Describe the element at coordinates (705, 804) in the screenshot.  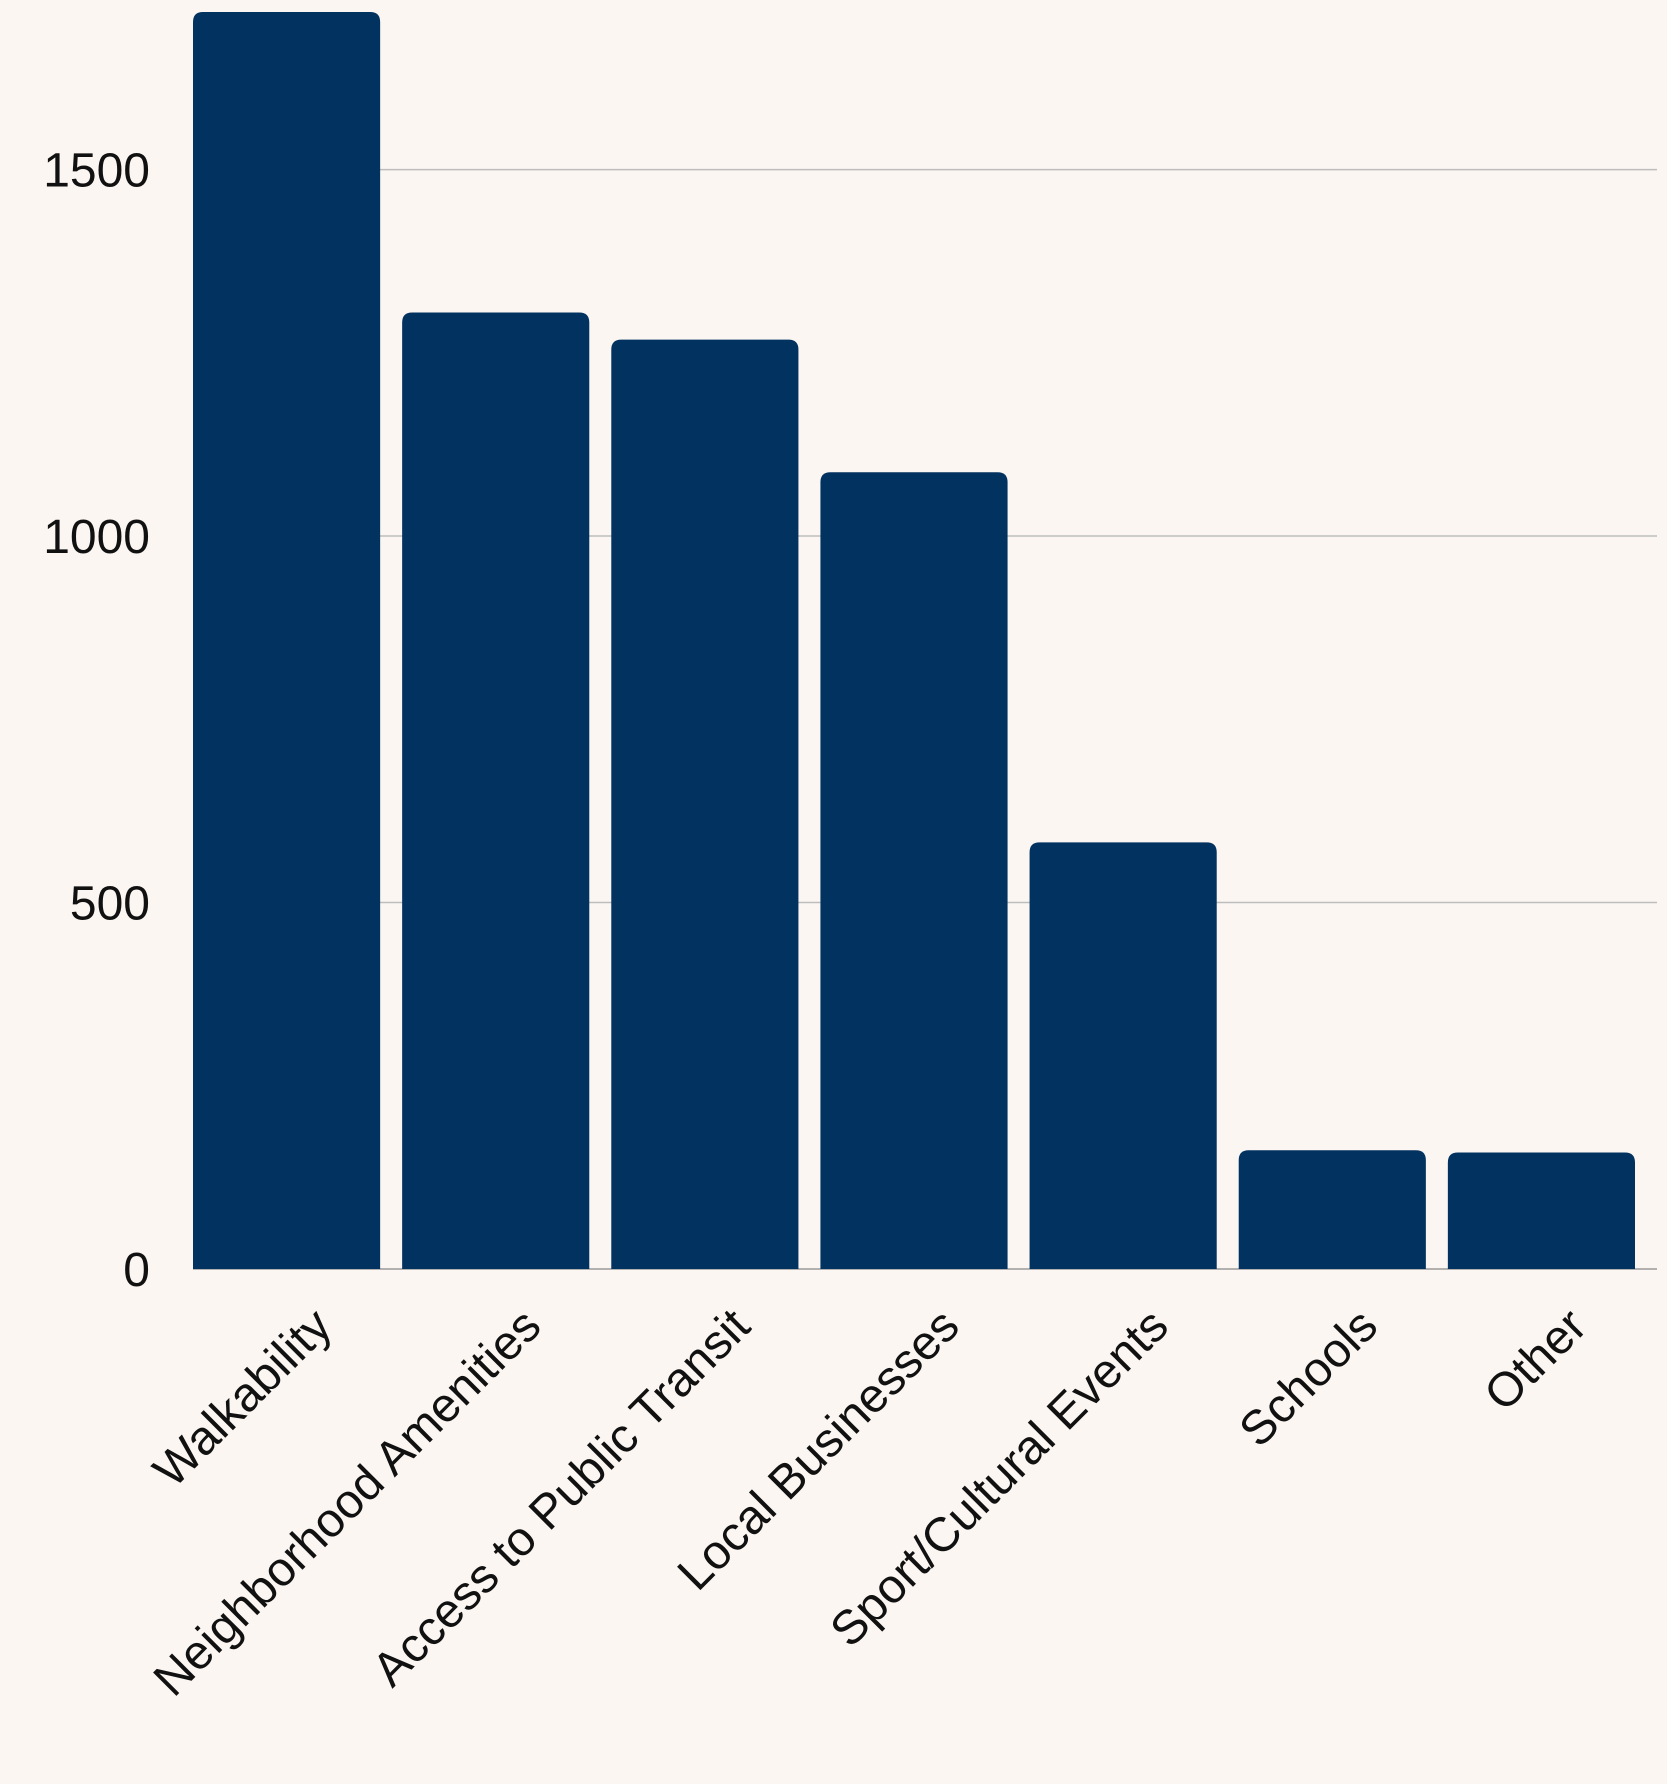
I see `bar-access-to-public-transit` at that location.